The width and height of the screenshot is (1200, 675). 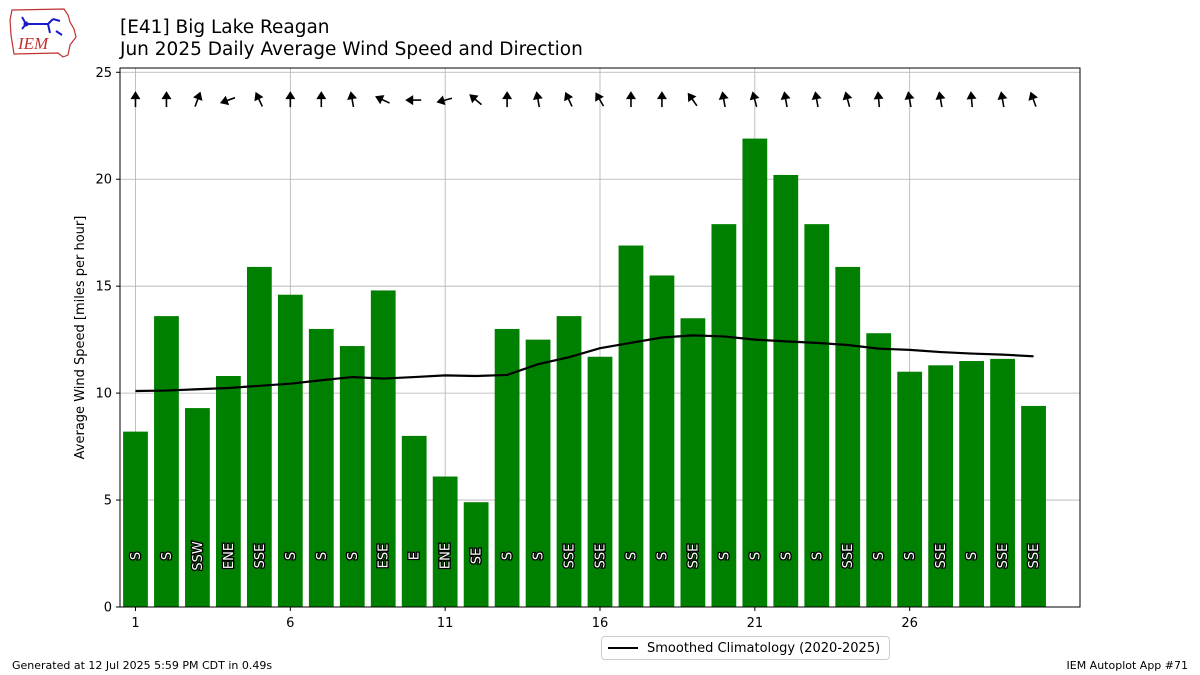 I want to click on y-tick-label: 25, so click(x=103, y=73).